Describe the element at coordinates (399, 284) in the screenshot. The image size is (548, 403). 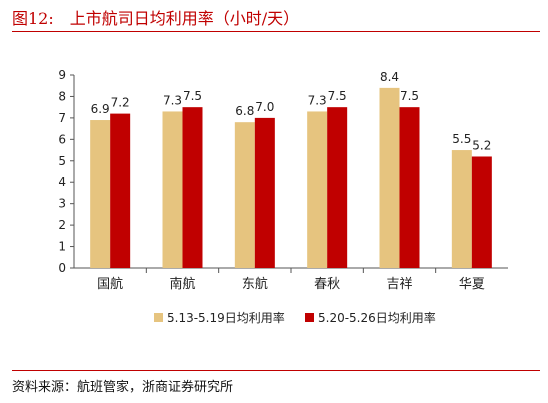
I see `x-tick-label: 吉祥` at that location.